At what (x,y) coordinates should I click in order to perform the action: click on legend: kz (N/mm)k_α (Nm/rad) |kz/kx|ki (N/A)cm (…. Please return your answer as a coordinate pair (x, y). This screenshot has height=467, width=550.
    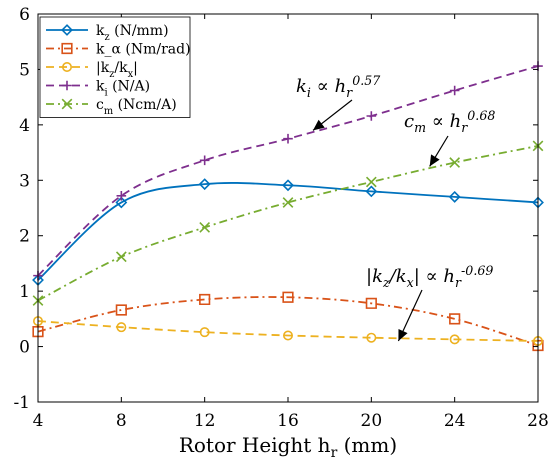
    Looking at the image, I should click on (115, 67).